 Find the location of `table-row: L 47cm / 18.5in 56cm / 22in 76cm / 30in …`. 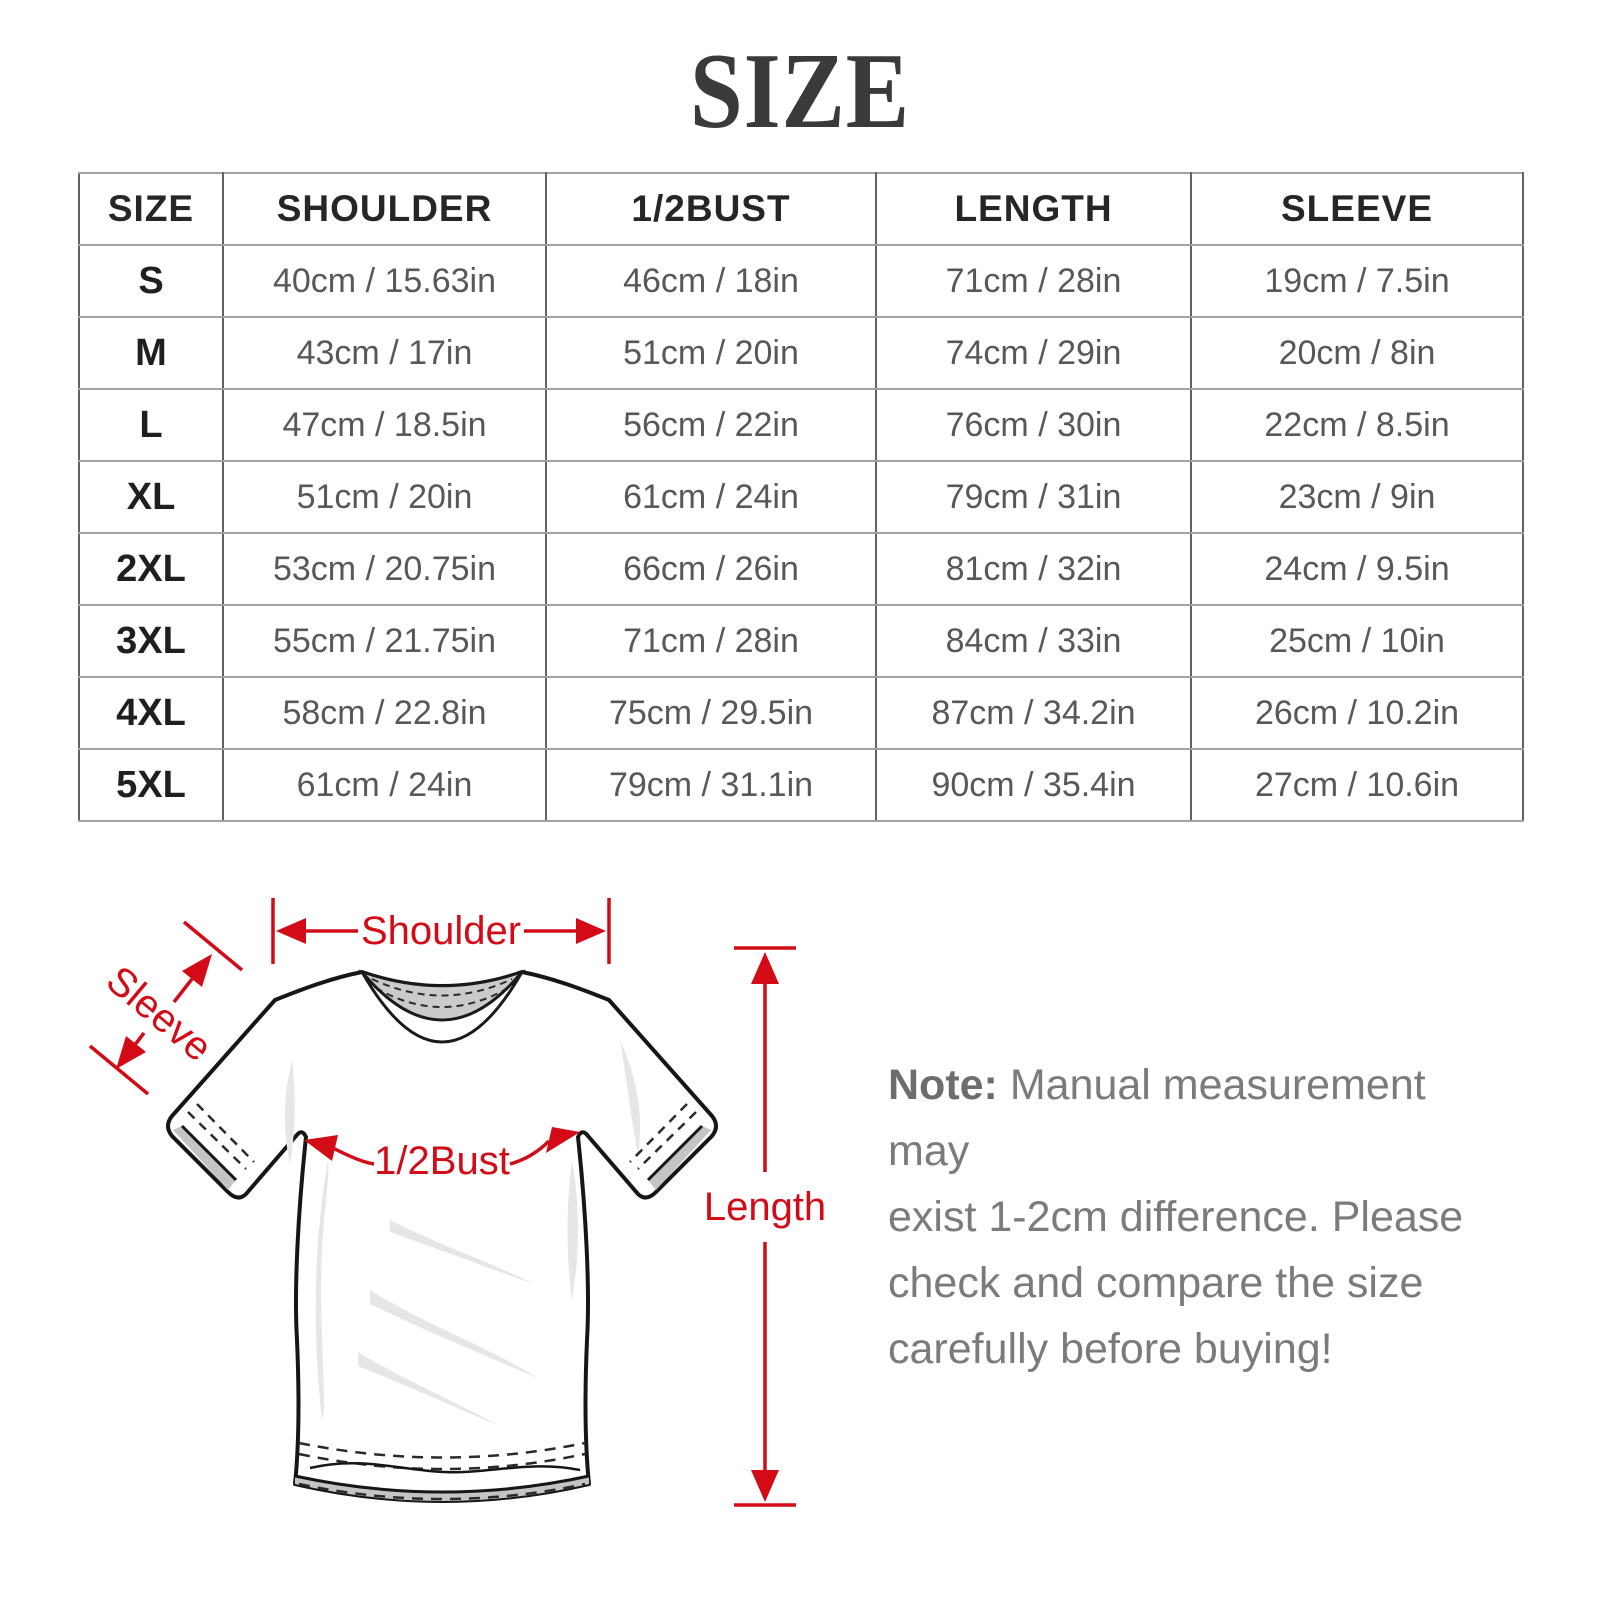

table-row: L 47cm / 18.5in 56cm / 22in 76cm / 30in … is located at coordinates (801, 425).